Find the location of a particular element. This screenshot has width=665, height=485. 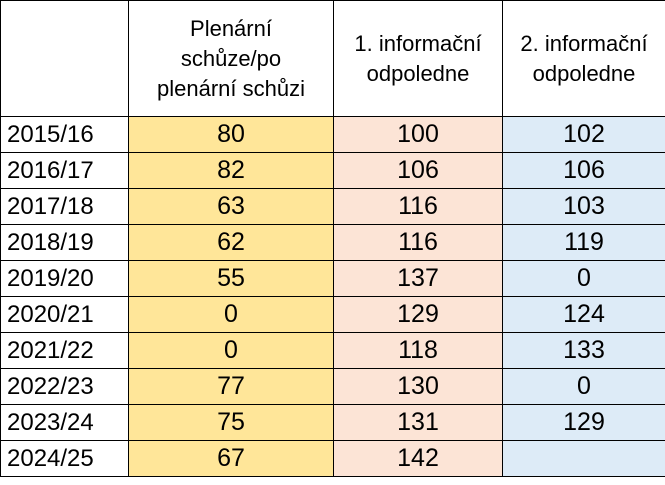

year-cell: 2021/22 is located at coordinates (64, 350).